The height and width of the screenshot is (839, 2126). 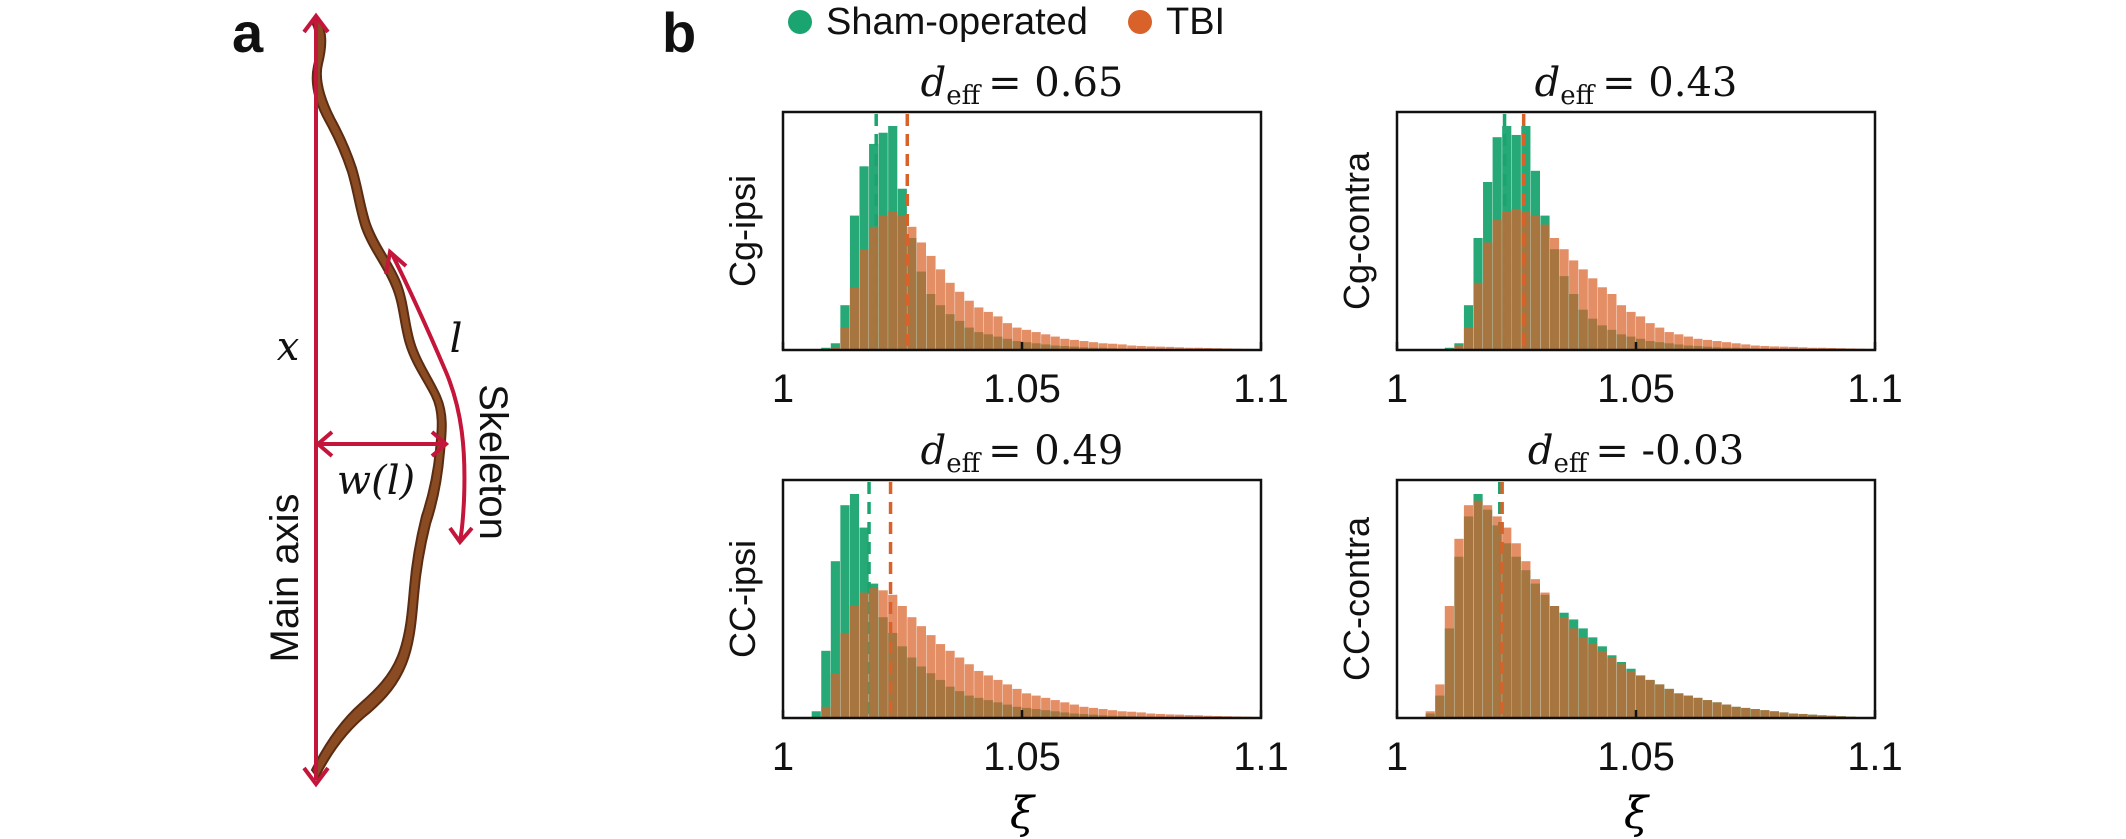 I want to click on title-symbol: d, so click(x=1541, y=451).